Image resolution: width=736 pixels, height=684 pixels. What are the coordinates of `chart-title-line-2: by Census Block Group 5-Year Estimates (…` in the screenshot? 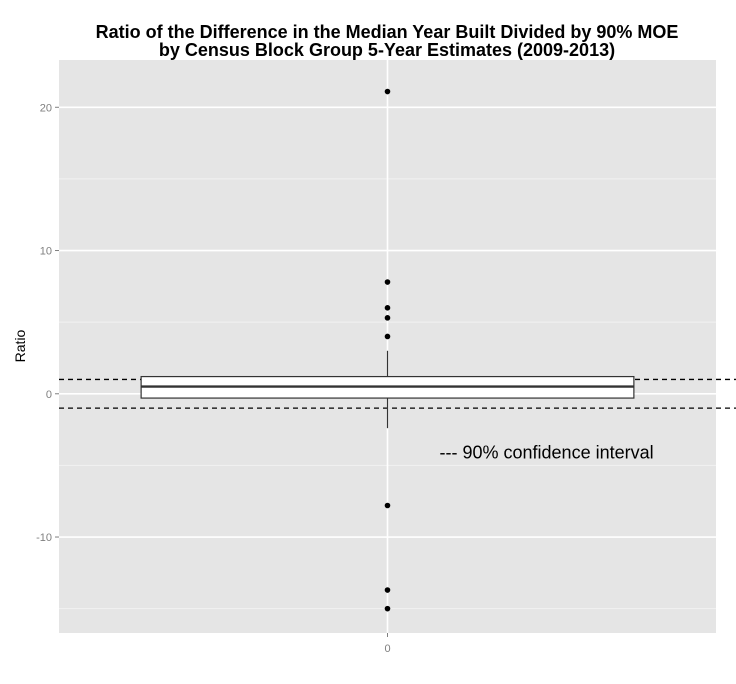 It's located at (387, 50).